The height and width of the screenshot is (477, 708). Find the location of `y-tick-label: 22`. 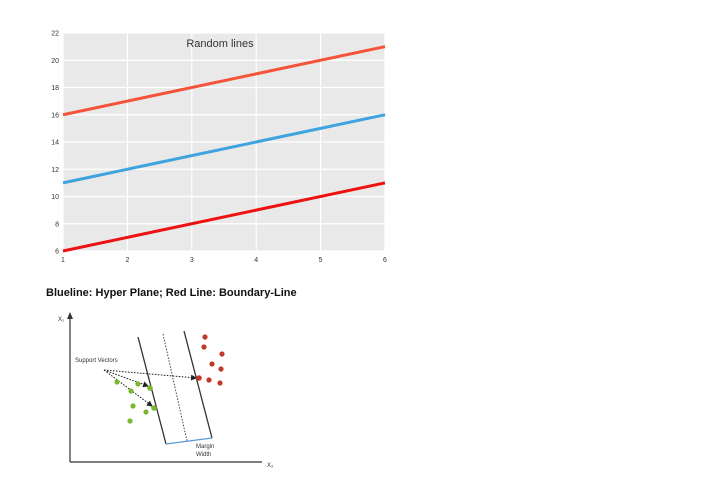

y-tick-label: 22 is located at coordinates (55, 34).